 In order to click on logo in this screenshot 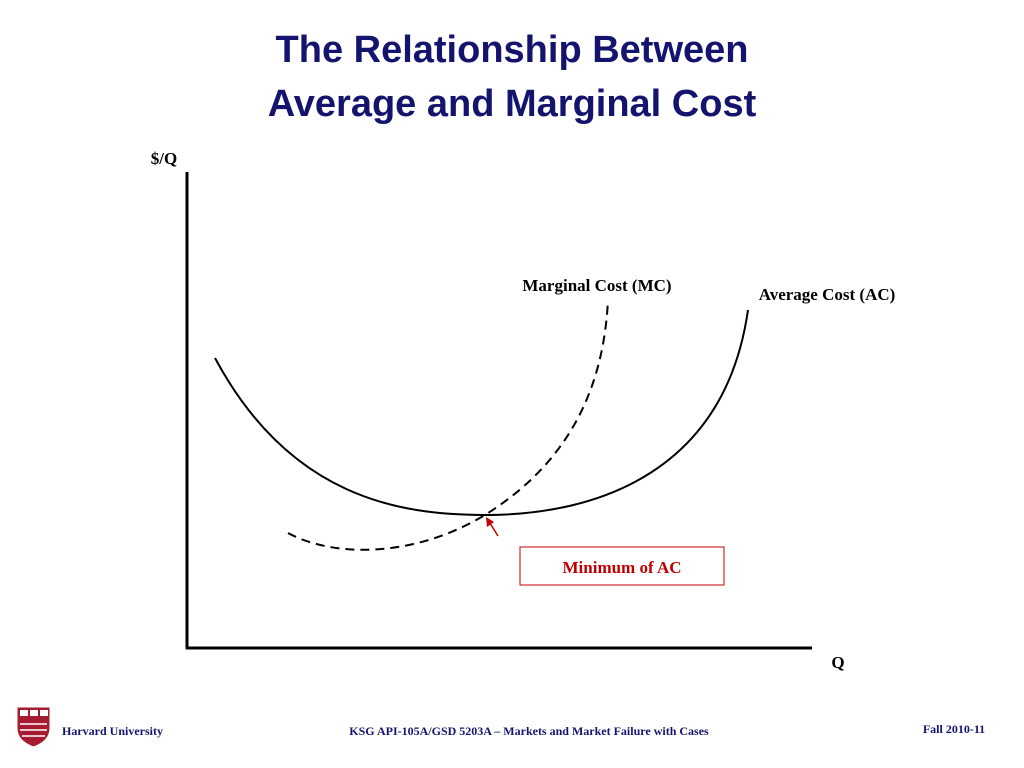, I will do `click(33, 727)`.